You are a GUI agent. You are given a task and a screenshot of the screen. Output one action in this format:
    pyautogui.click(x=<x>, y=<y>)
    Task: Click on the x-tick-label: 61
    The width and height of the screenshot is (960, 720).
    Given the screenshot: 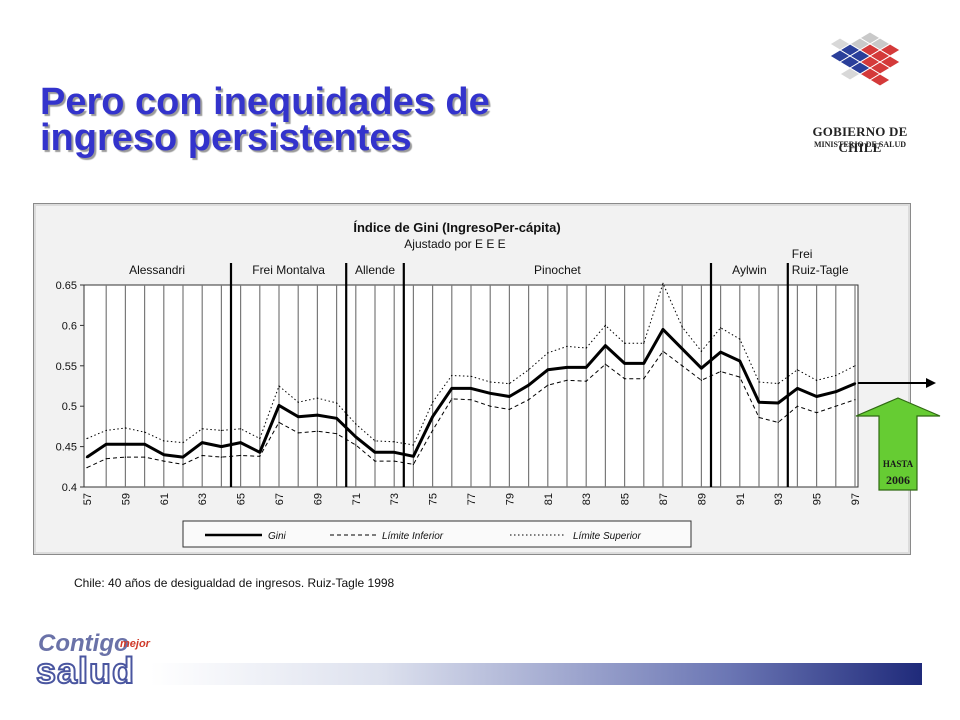 What is the action you would take?
    pyautogui.click(x=165, y=499)
    